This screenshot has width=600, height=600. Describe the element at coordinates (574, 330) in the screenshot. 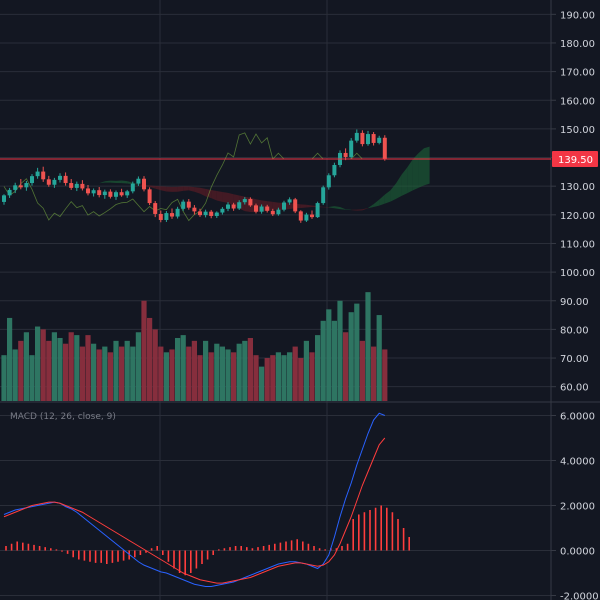

I see `price-axis-tick-label: 80.00` at that location.